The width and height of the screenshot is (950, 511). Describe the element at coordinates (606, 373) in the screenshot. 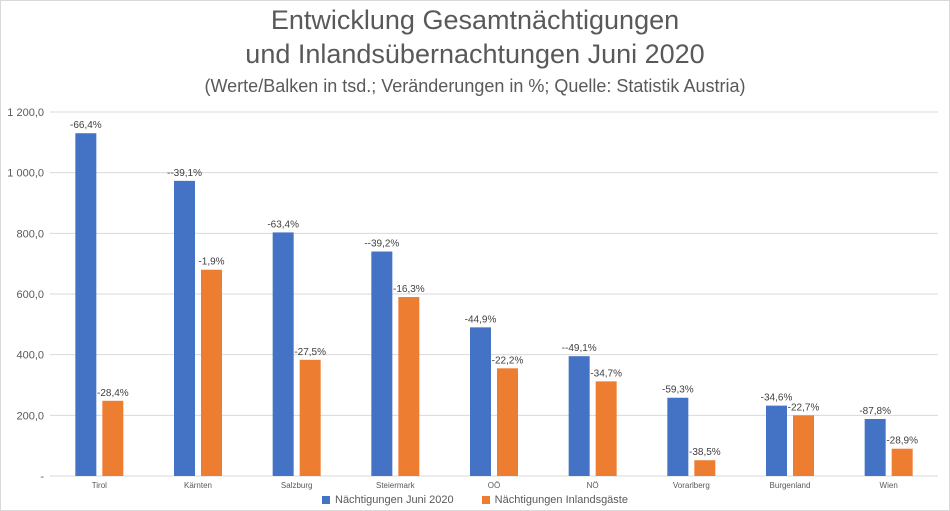

I see `data-label: -34,7%` at that location.